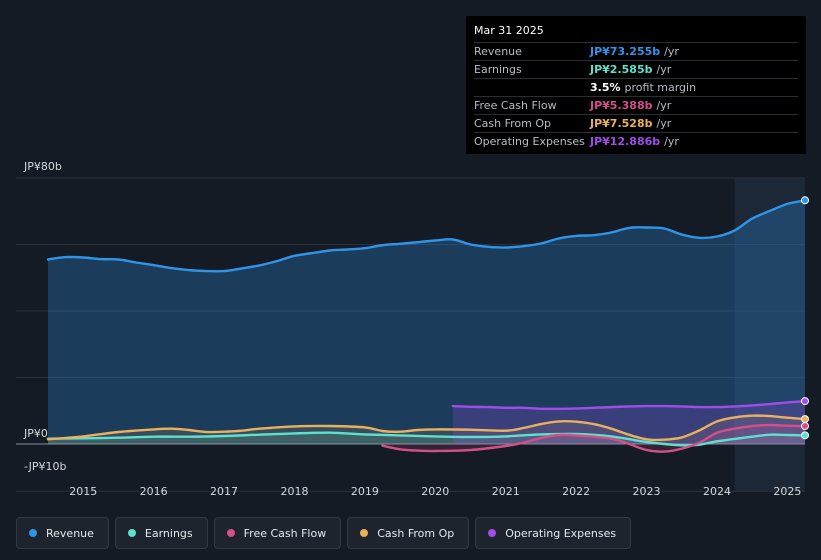  I want to click on earnings-end-marker, so click(805, 435).